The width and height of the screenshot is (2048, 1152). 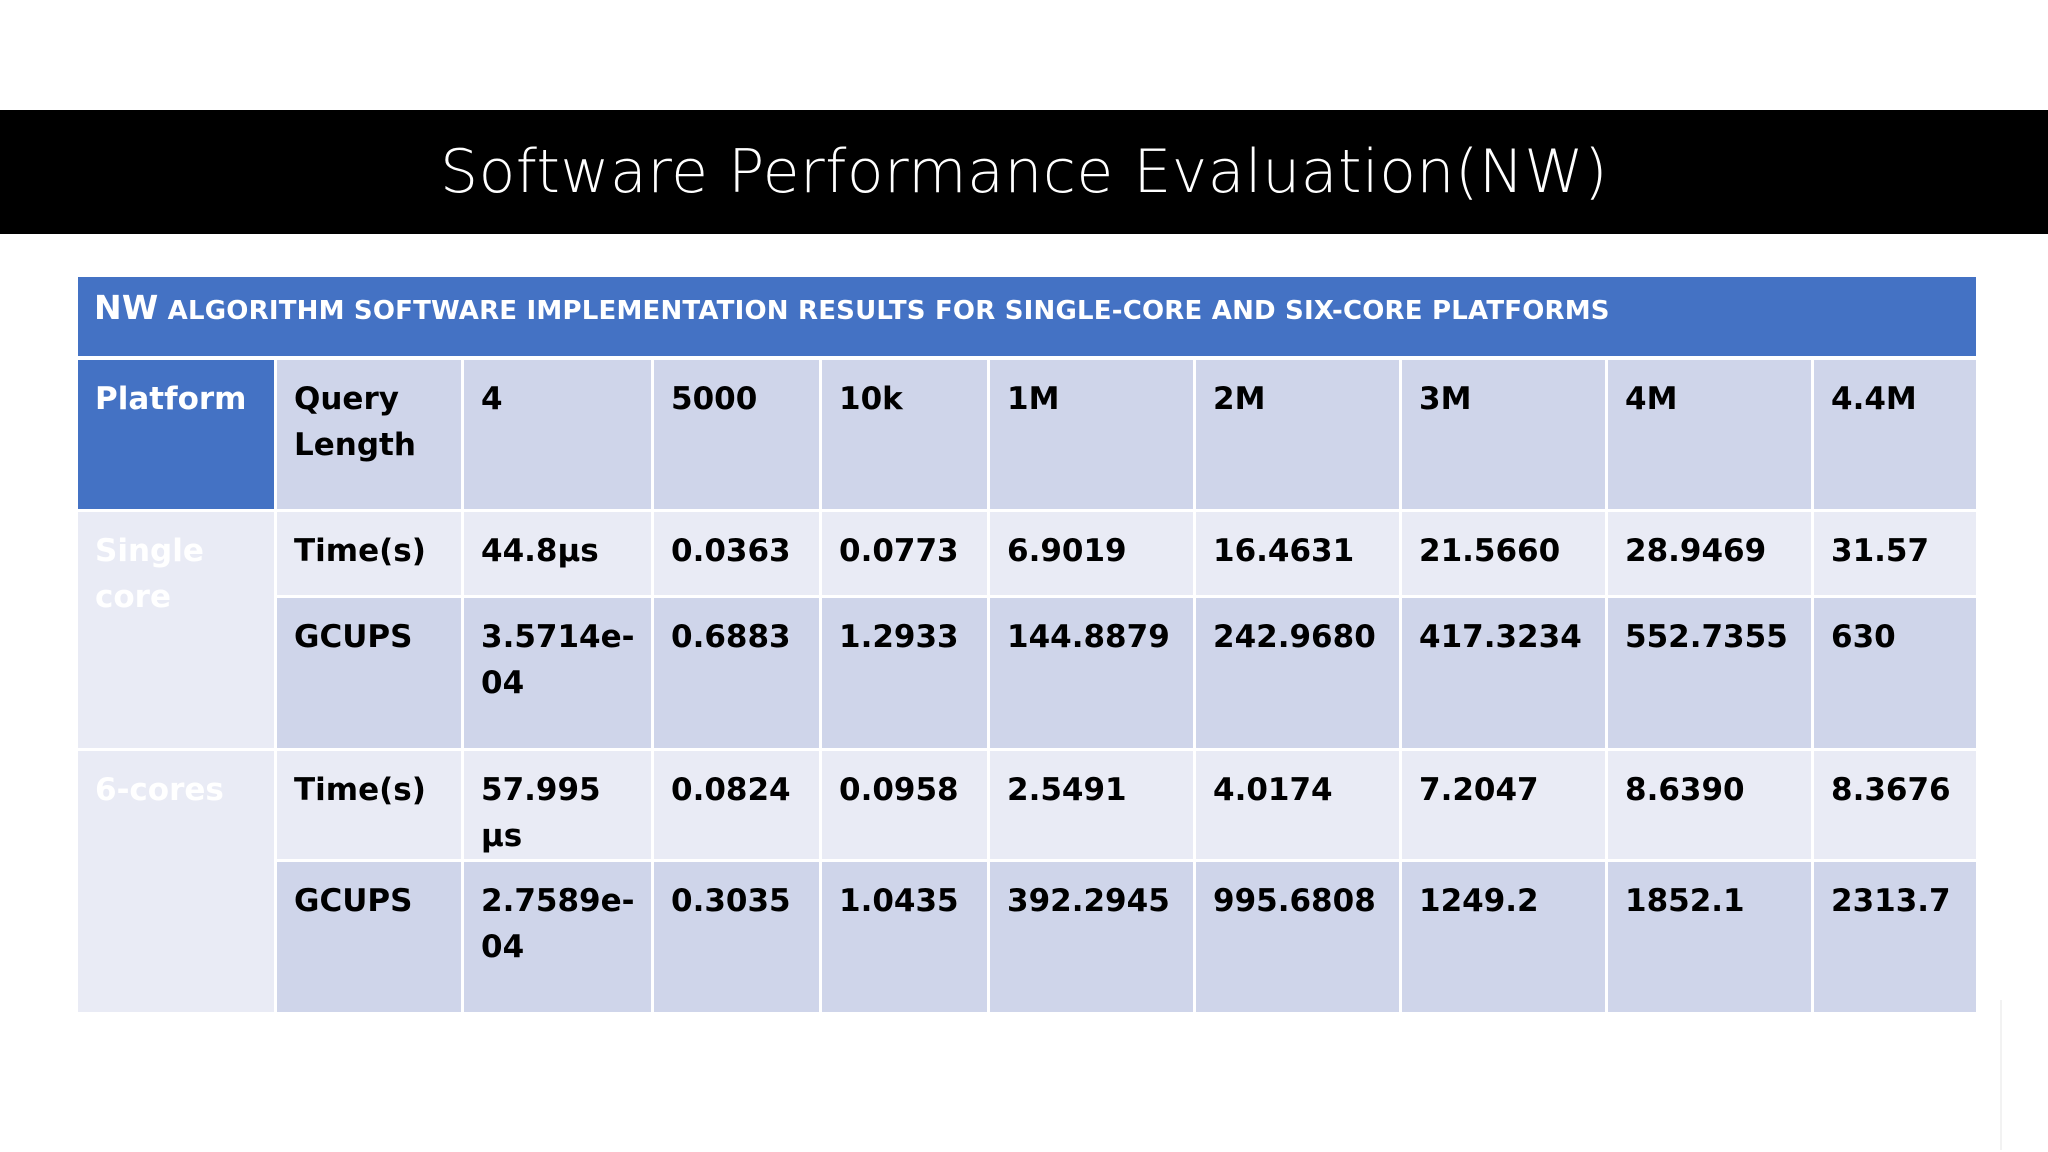 What do you see at coordinates (736, 673) in the screenshot?
I see `table-cell: 0.6883` at bounding box center [736, 673].